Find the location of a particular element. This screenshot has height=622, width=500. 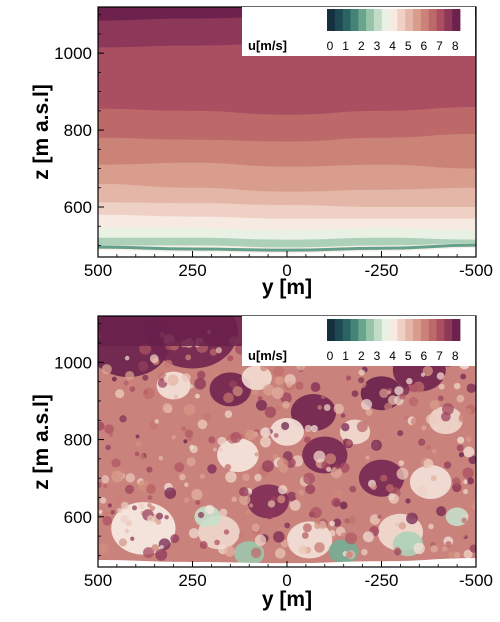

bottom-colorbar-strip is located at coordinates (394, 330).